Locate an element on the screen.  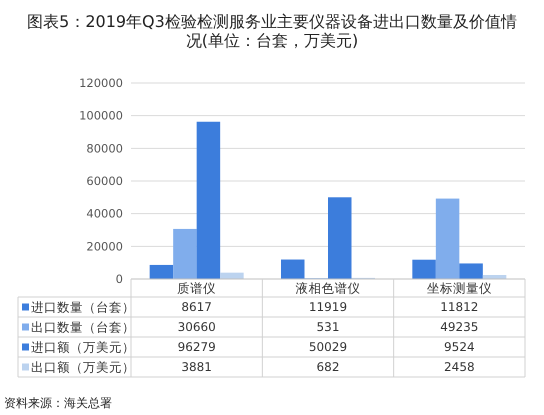
x-tick-label: 坐标测量仪 is located at coordinates (459, 288).